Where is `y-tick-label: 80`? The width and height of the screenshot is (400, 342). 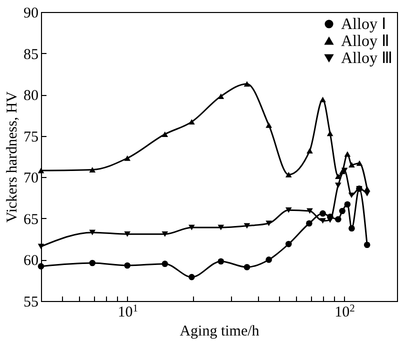
y-tick-label: 80 is located at coordinates (31, 96).